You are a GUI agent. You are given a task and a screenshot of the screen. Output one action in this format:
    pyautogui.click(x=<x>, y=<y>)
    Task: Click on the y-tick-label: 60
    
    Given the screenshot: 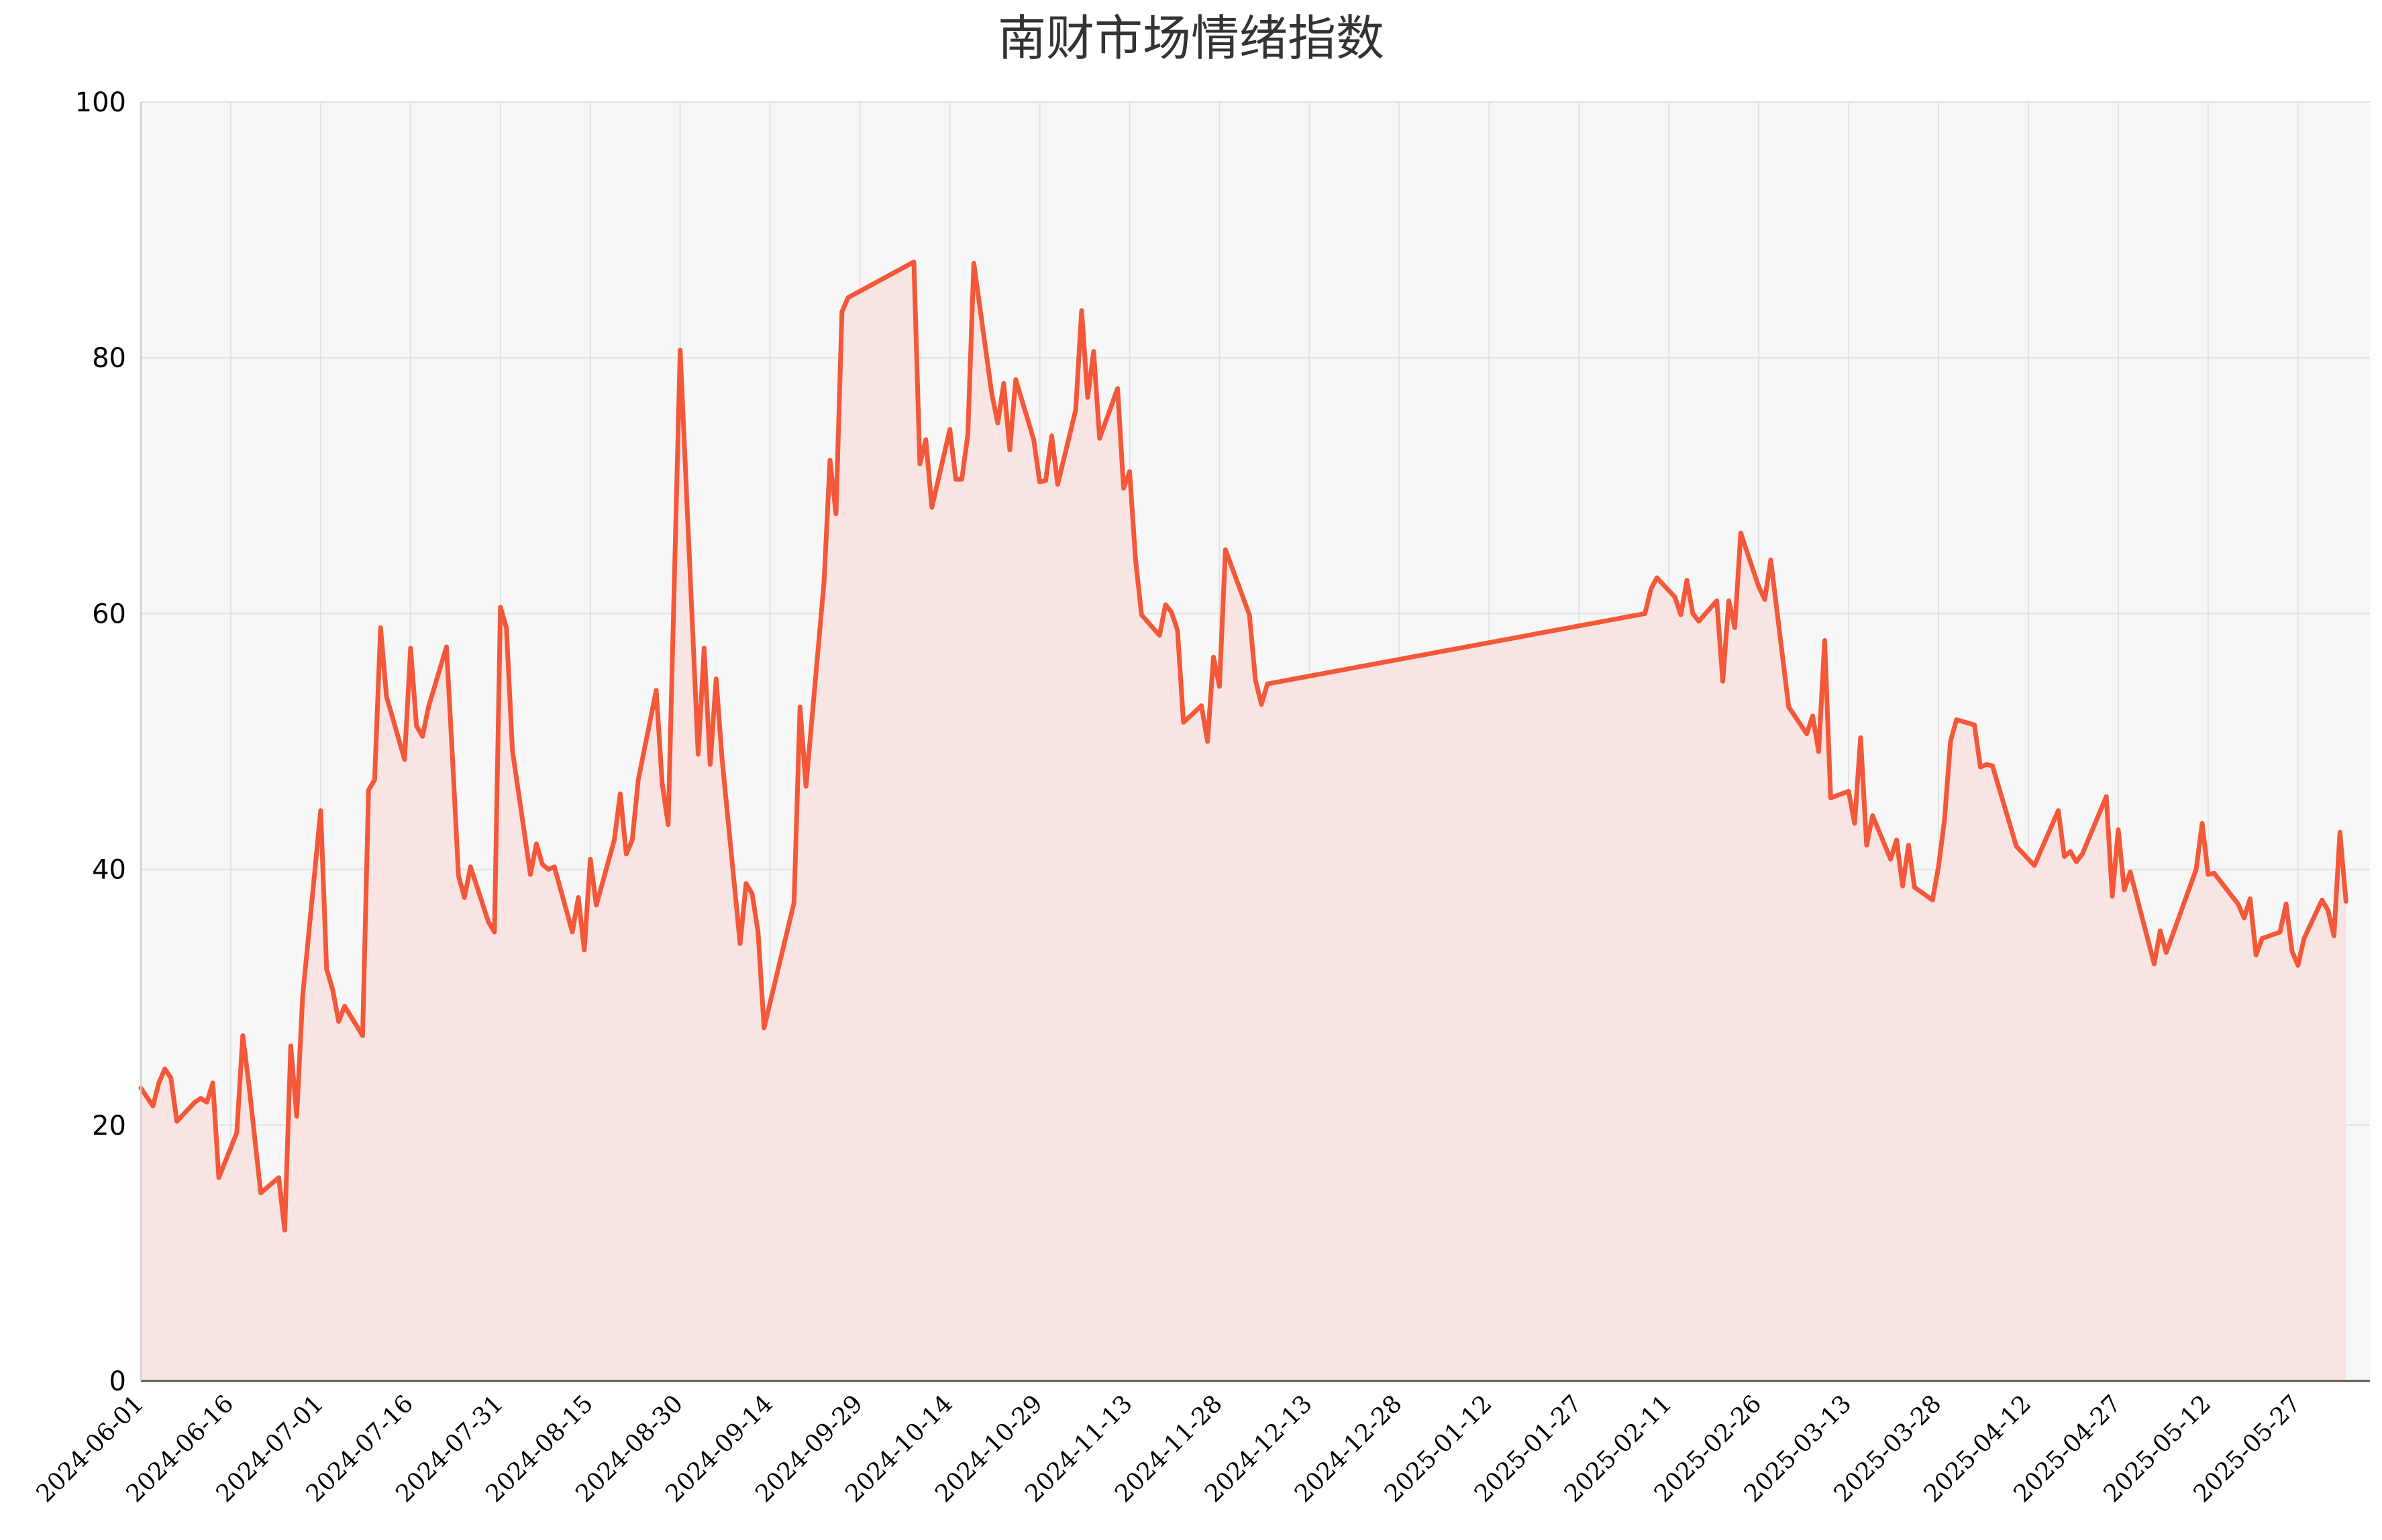 What is the action you would take?
    pyautogui.click(x=109, y=614)
    